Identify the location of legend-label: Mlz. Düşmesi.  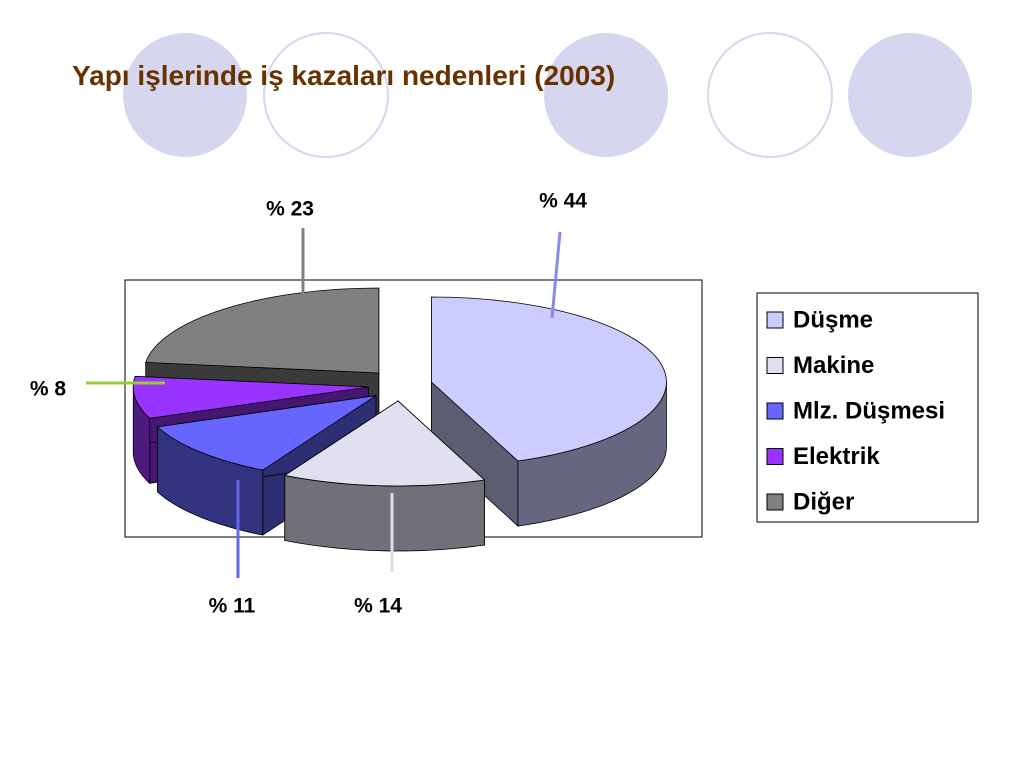
(869, 410).